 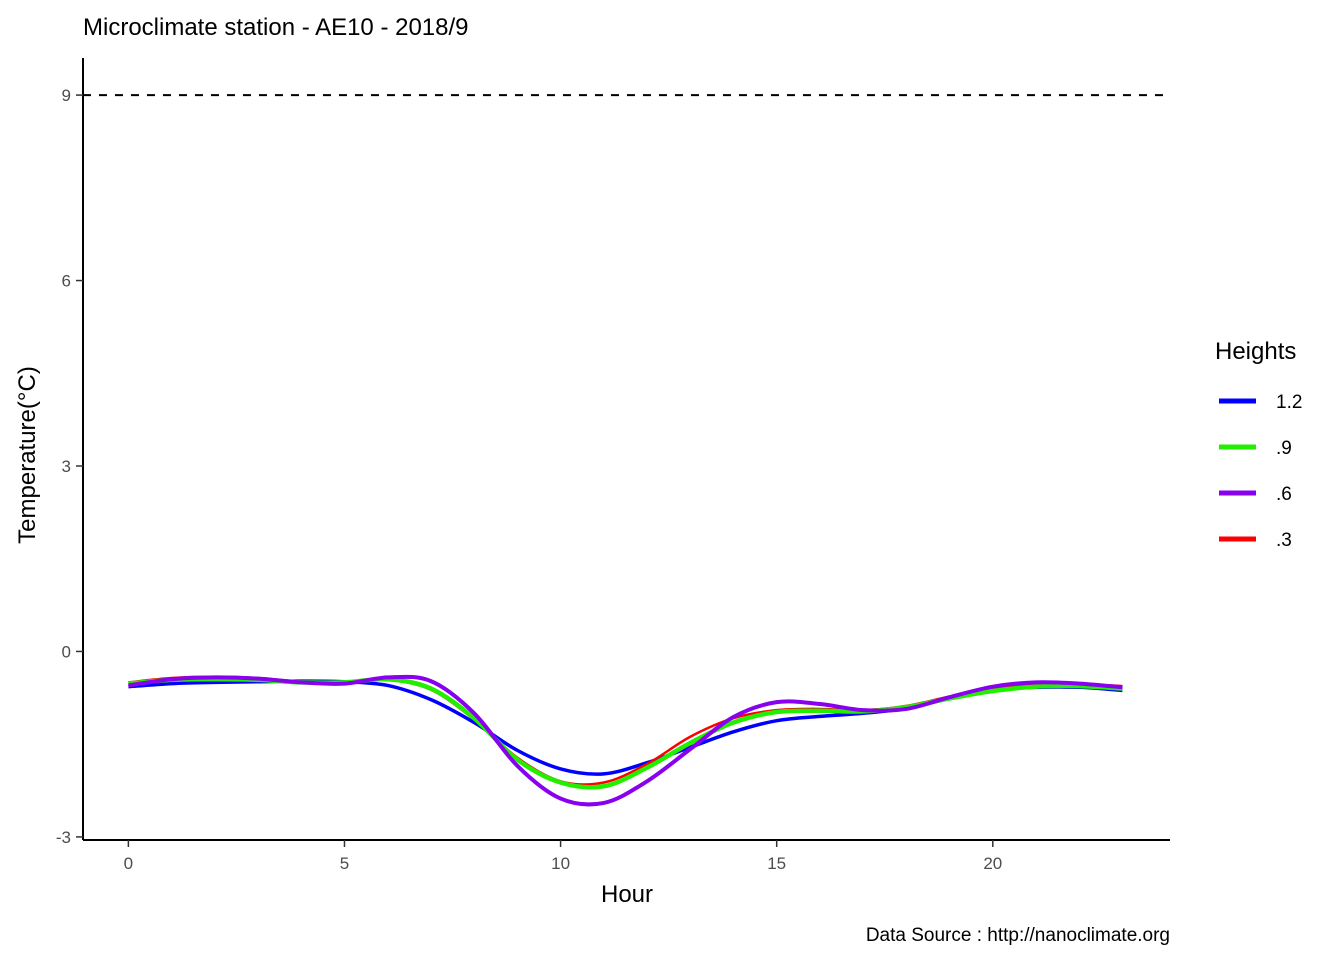 What do you see at coordinates (66, 281) in the screenshot?
I see `y-tick-label: 6` at bounding box center [66, 281].